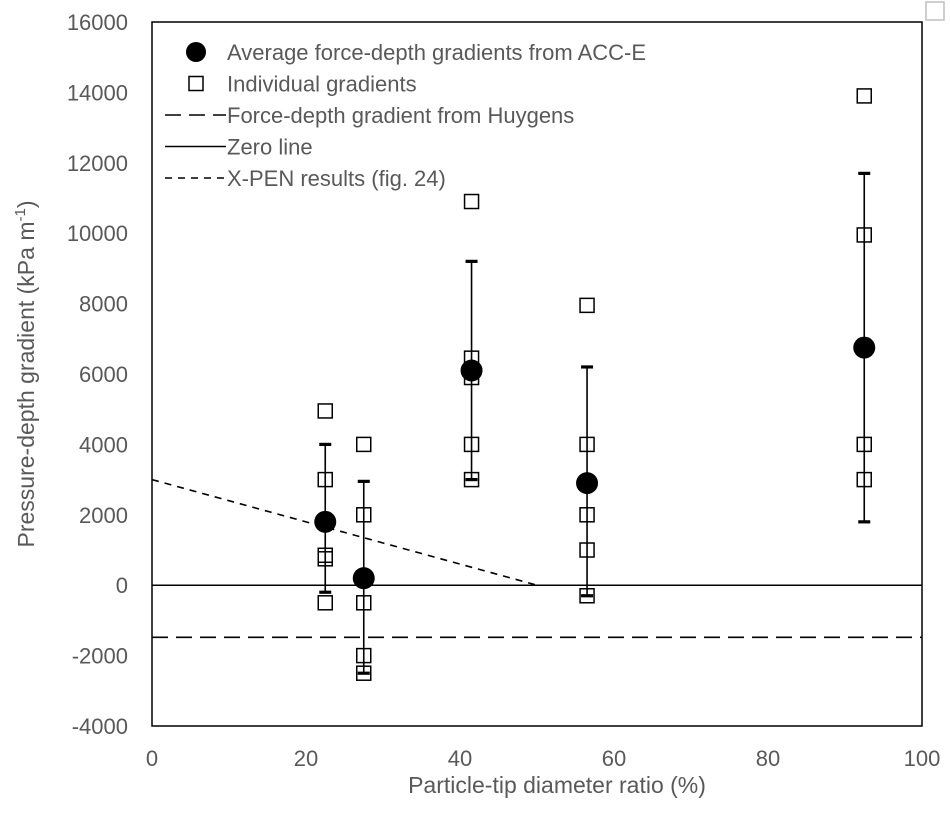  Describe the element at coordinates (344, 532) in the screenshot. I see `series-line` at that location.